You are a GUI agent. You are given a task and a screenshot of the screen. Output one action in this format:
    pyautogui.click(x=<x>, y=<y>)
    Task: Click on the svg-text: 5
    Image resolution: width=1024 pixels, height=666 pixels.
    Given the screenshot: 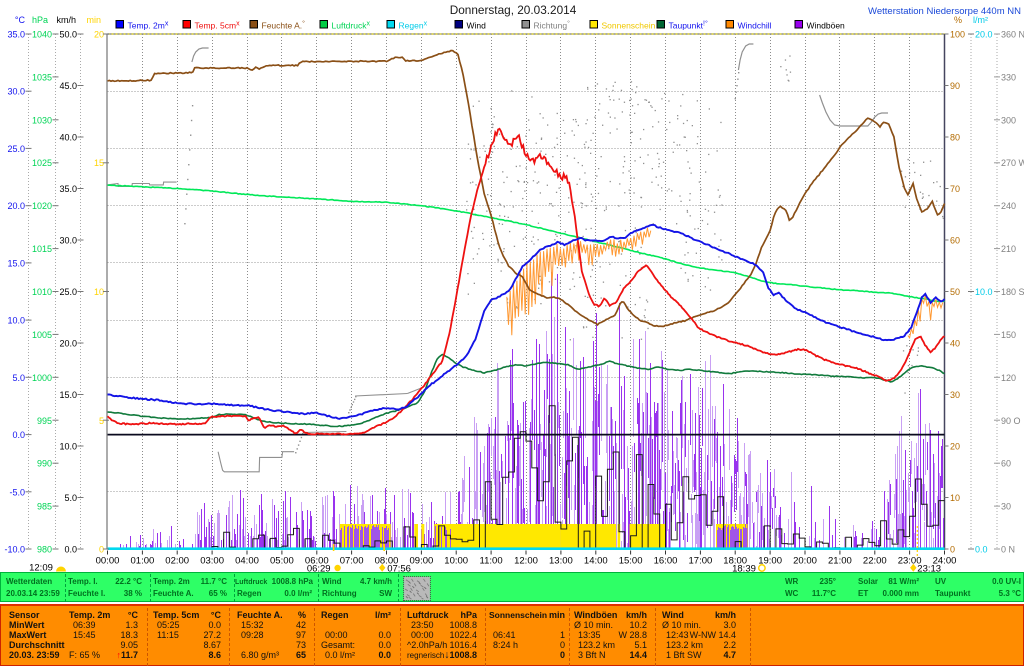 What is the action you would take?
    pyautogui.click(x=101, y=421)
    